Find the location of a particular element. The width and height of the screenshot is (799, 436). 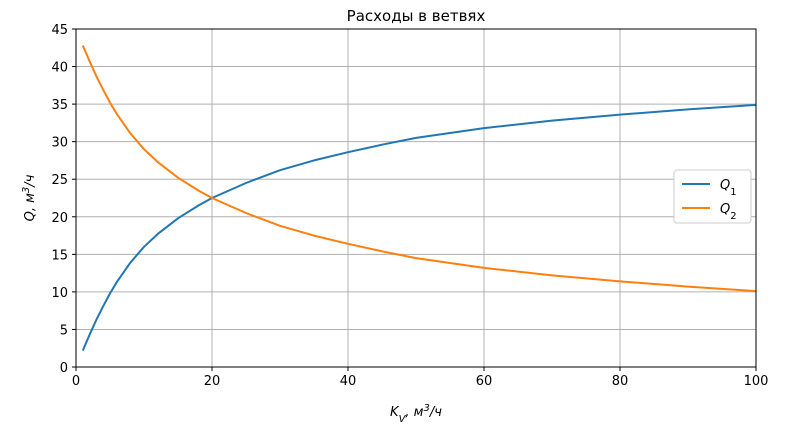

y-tick-label: 0 is located at coordinates (64, 368).